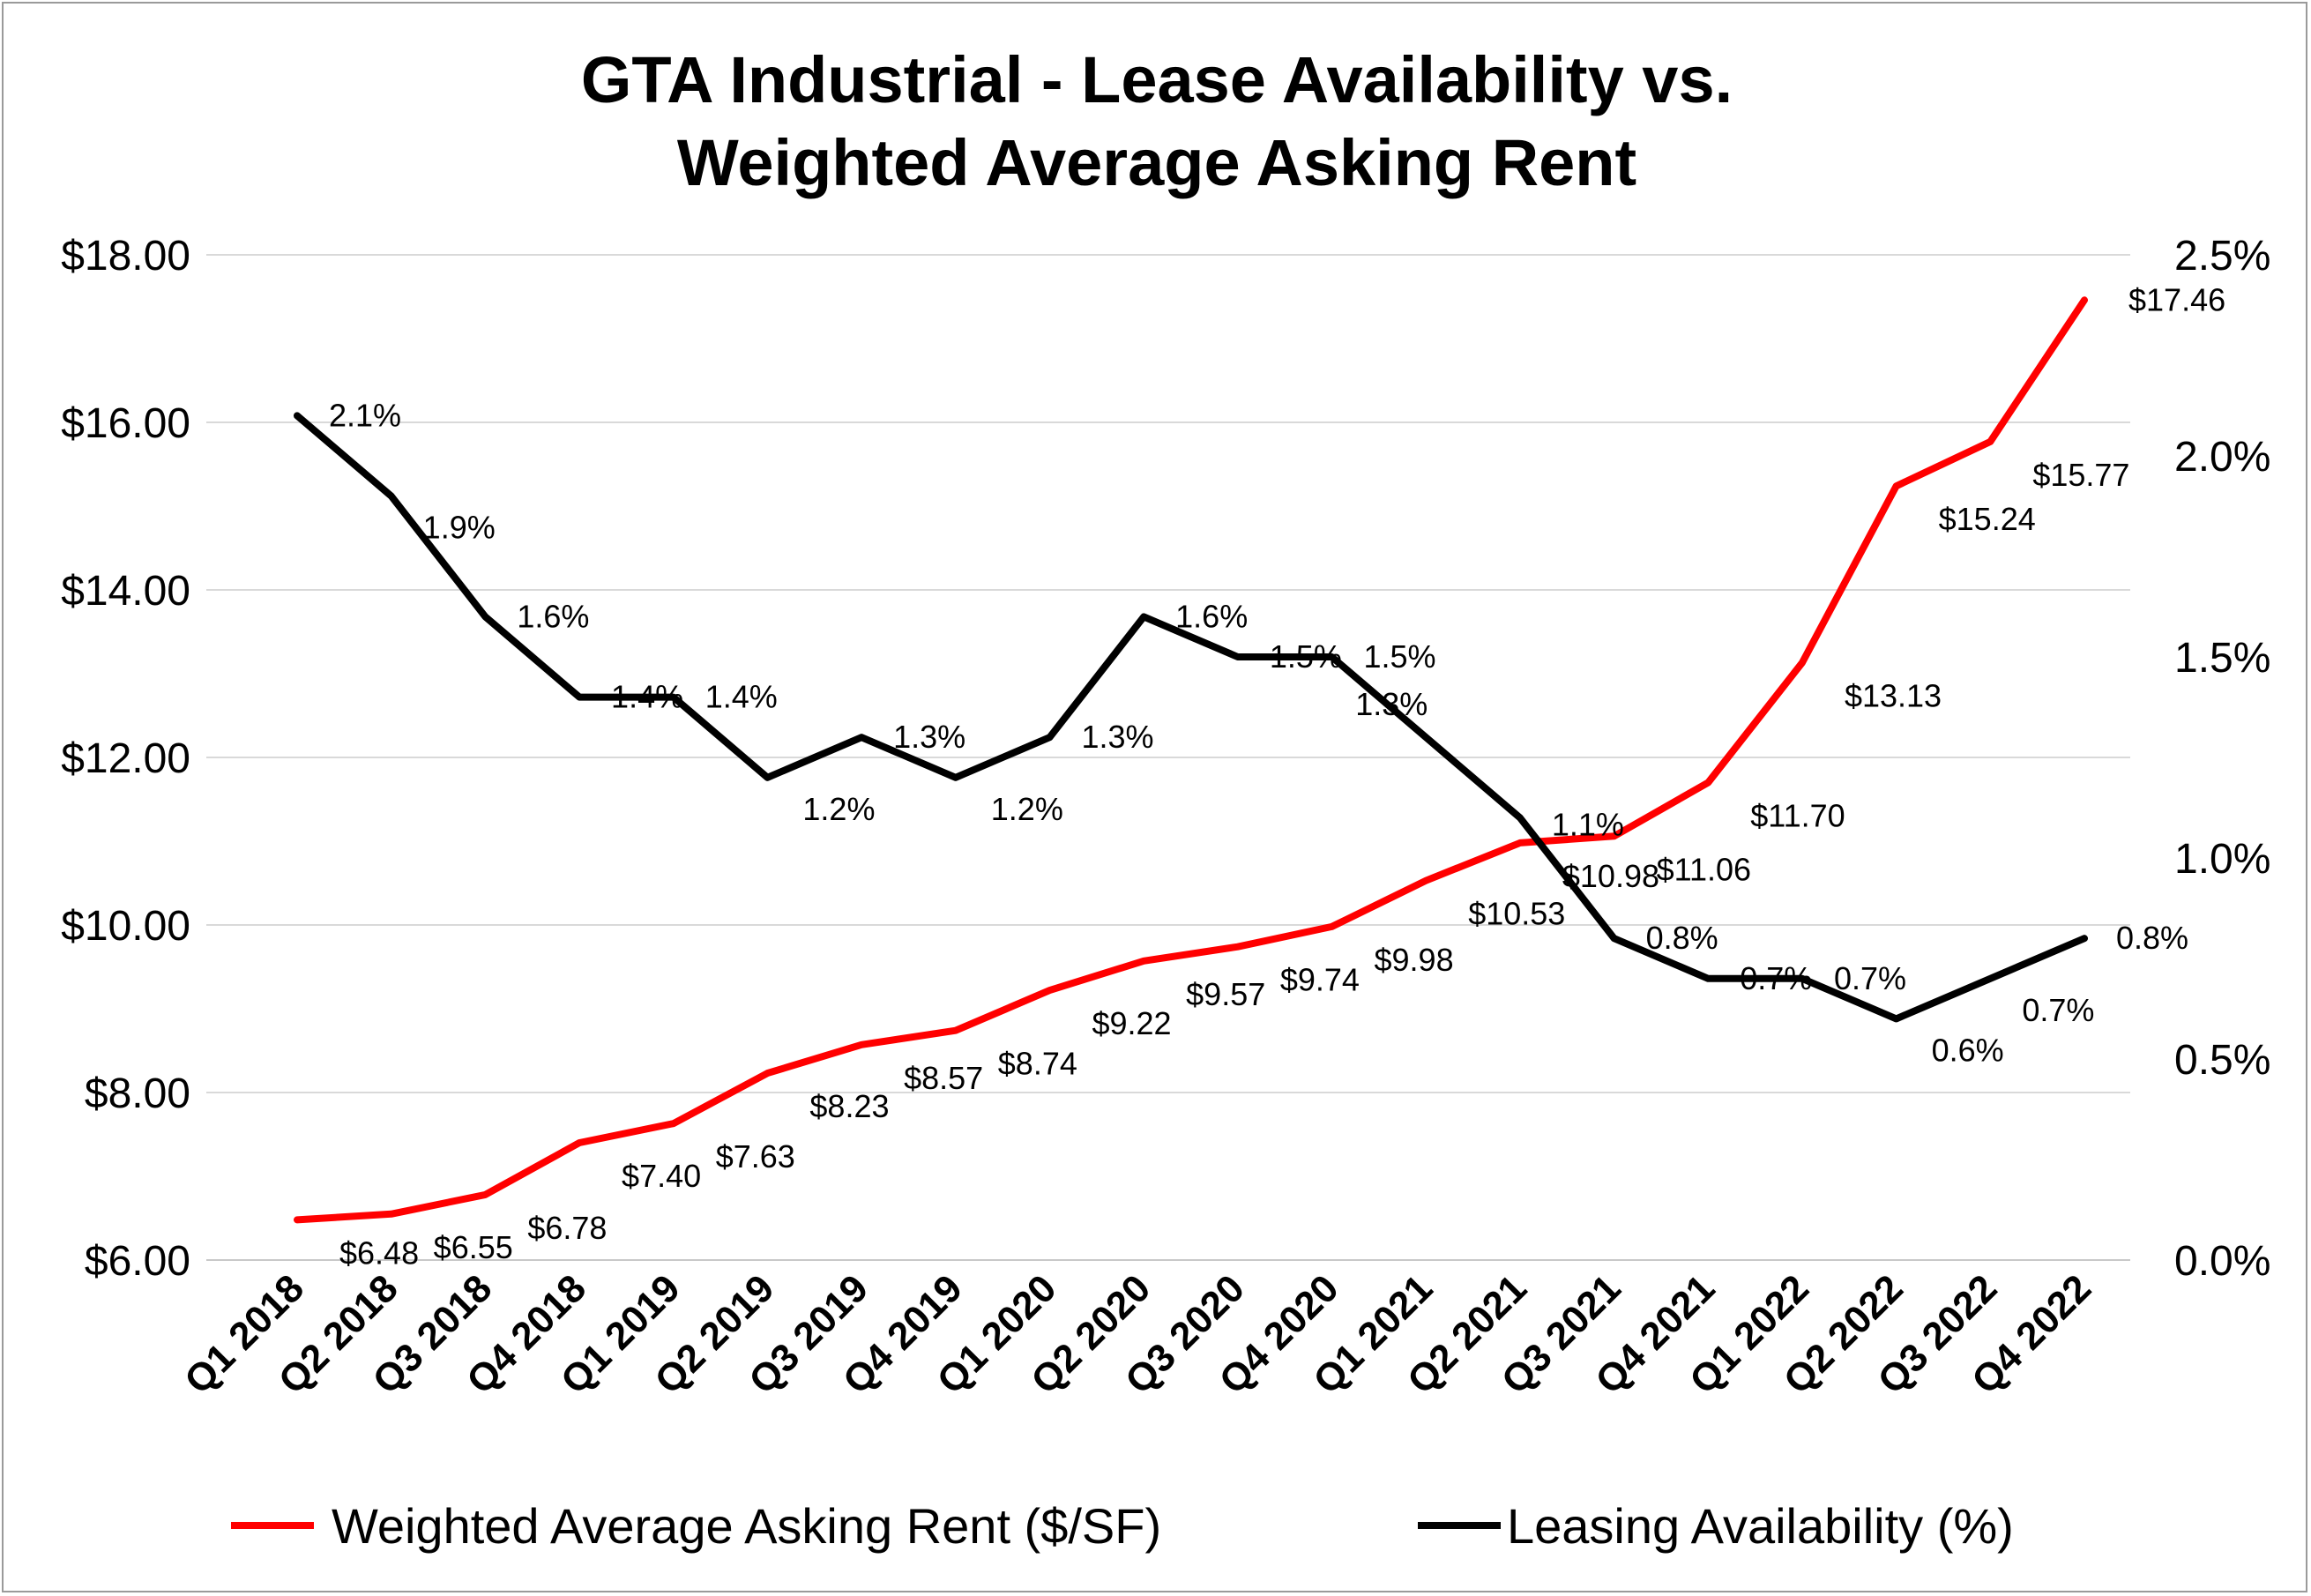 This screenshot has height=1596, width=2311. I want to click on left-tick-label: $12.00, so click(125, 758).